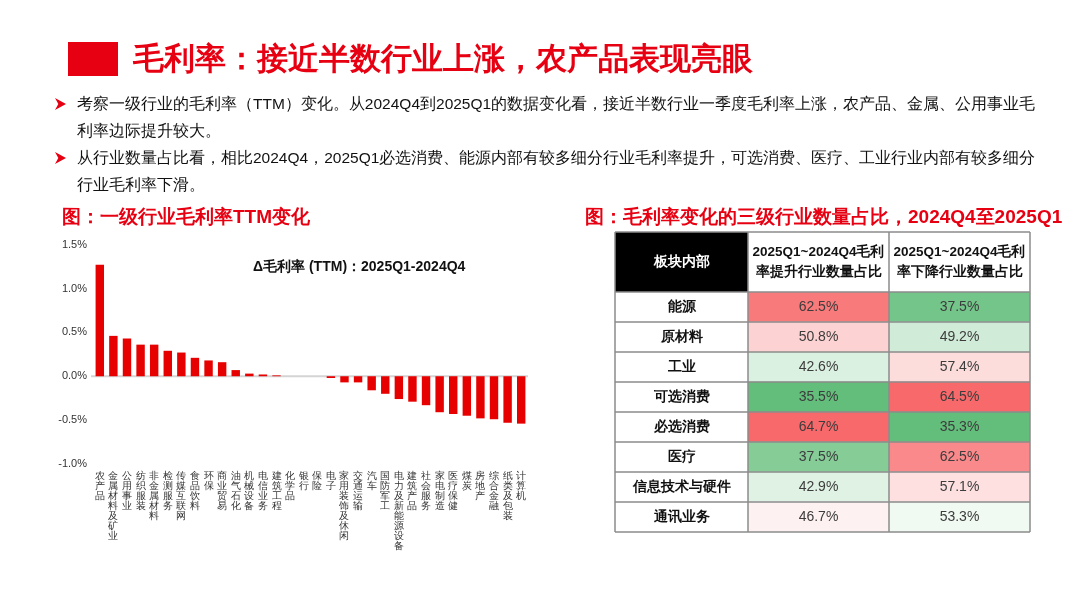  Describe the element at coordinates (439, 490) in the screenshot. I see `x-tick-label: 家电制造` at that location.